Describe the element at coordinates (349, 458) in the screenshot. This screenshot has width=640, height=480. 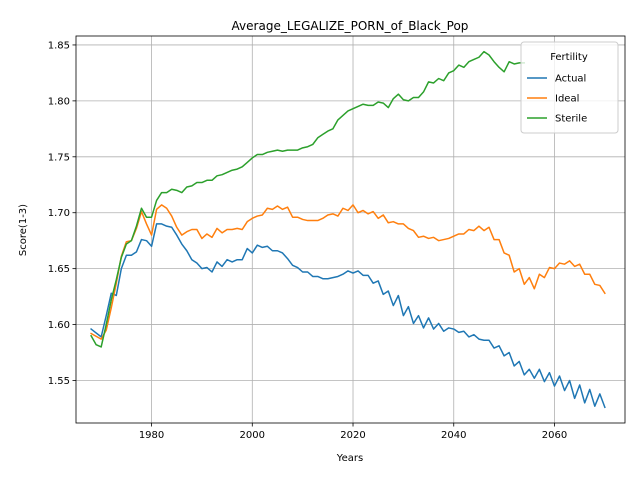
I see `x-axis-label: Years` at that location.